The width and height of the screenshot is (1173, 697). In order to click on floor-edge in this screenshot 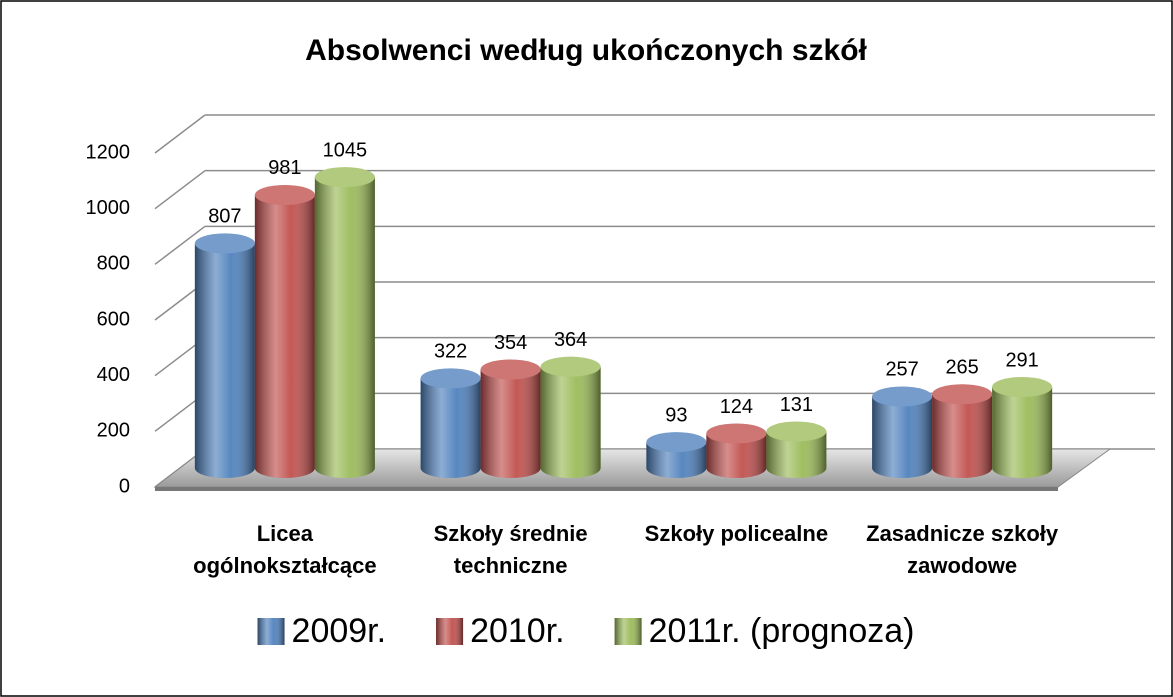, I will do `click(606, 489)`.